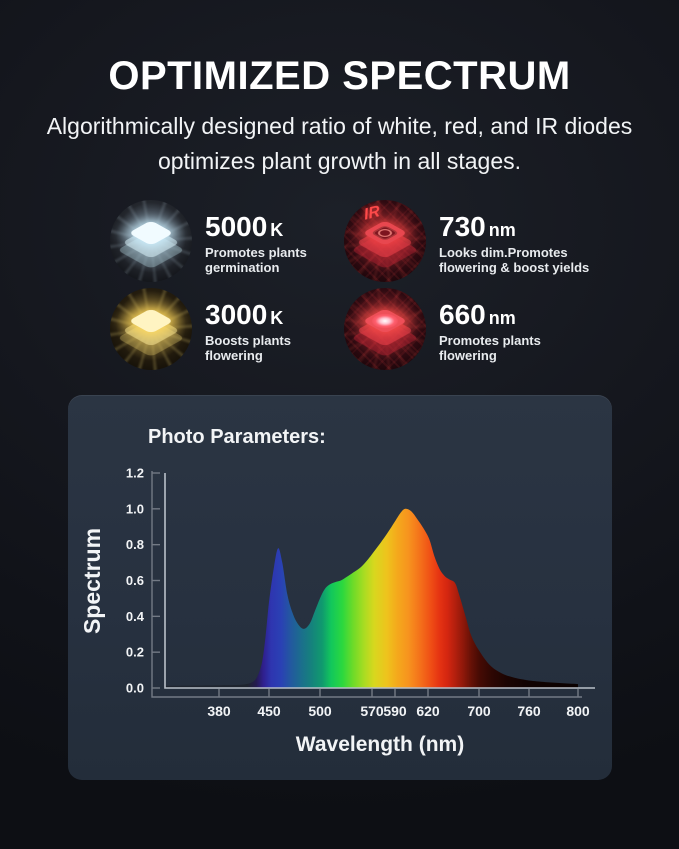 The width and height of the screenshot is (679, 849). Describe the element at coordinates (135, 580) in the screenshot. I see `y-tick-label: 0.6` at that location.